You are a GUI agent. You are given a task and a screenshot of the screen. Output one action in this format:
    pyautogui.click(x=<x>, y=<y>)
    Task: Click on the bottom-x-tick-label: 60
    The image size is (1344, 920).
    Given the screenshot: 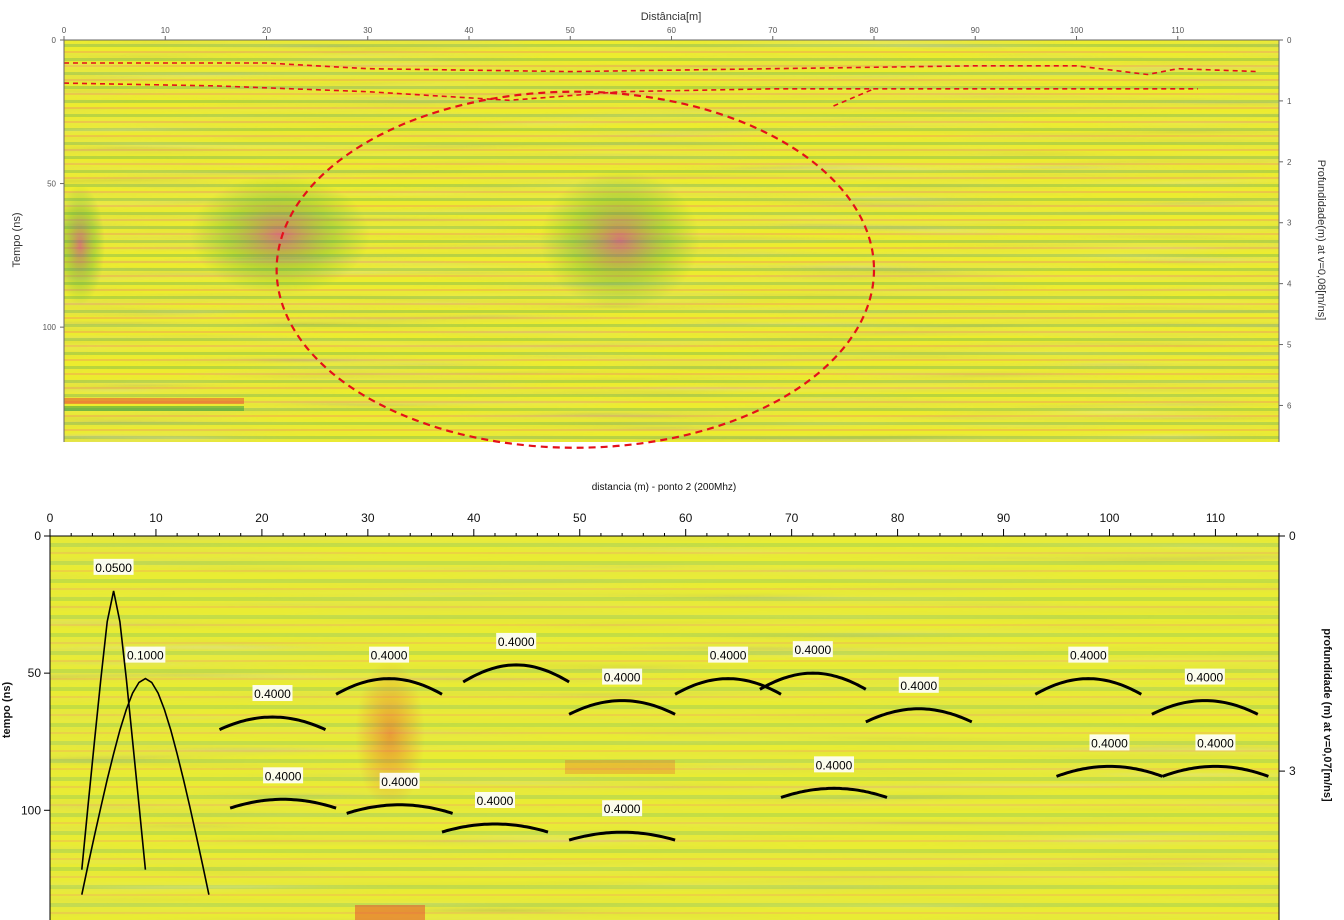 What is the action you would take?
    pyautogui.click(x=686, y=518)
    